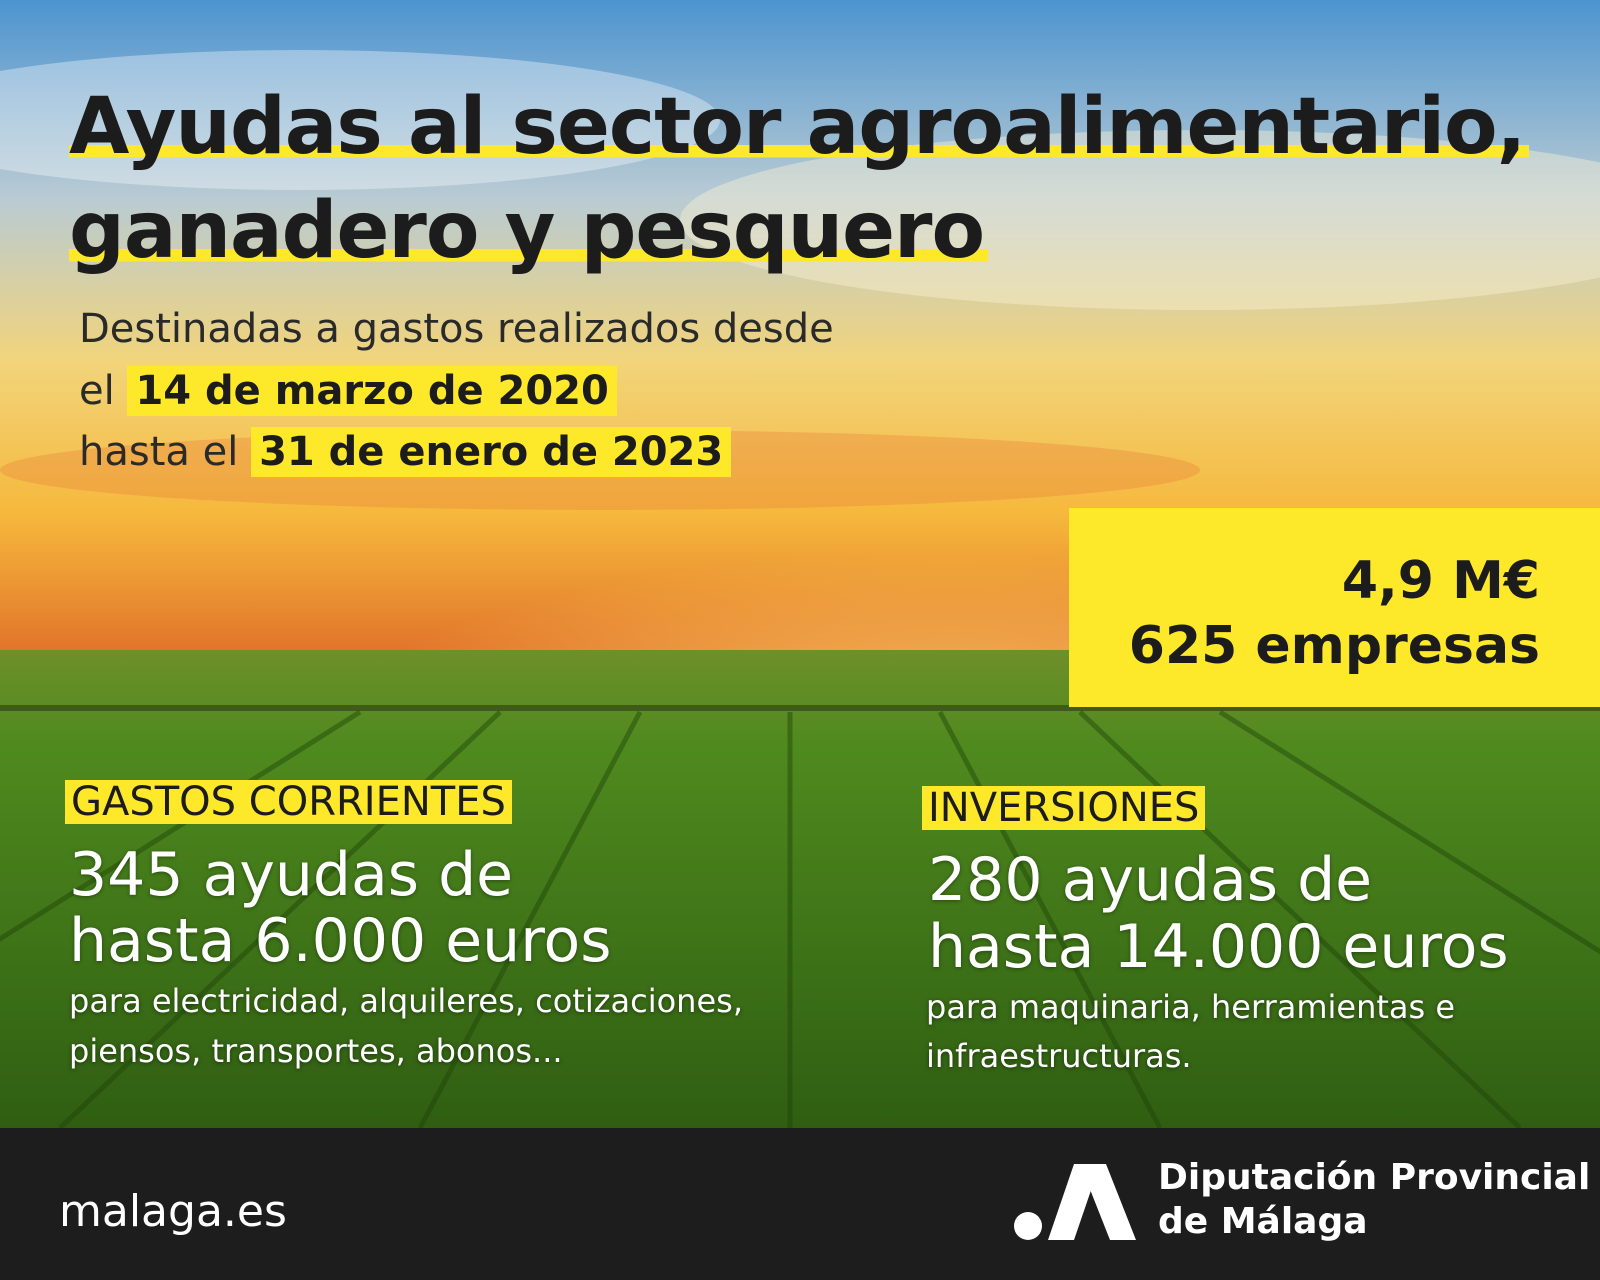  I want to click on org-name: Diputación Provincial, so click(1374, 1177).